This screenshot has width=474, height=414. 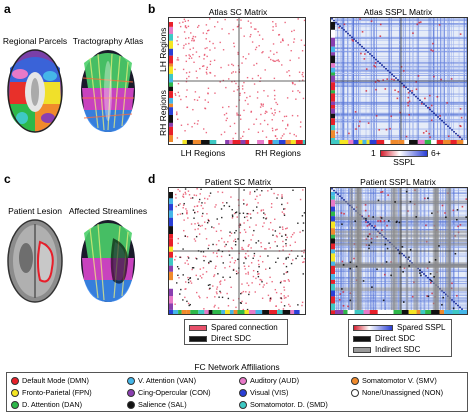 What do you see at coordinates (399, 380) in the screenshot?
I see `fc-item-label: Somatomotor V. (SMV)` at bounding box center [399, 380].